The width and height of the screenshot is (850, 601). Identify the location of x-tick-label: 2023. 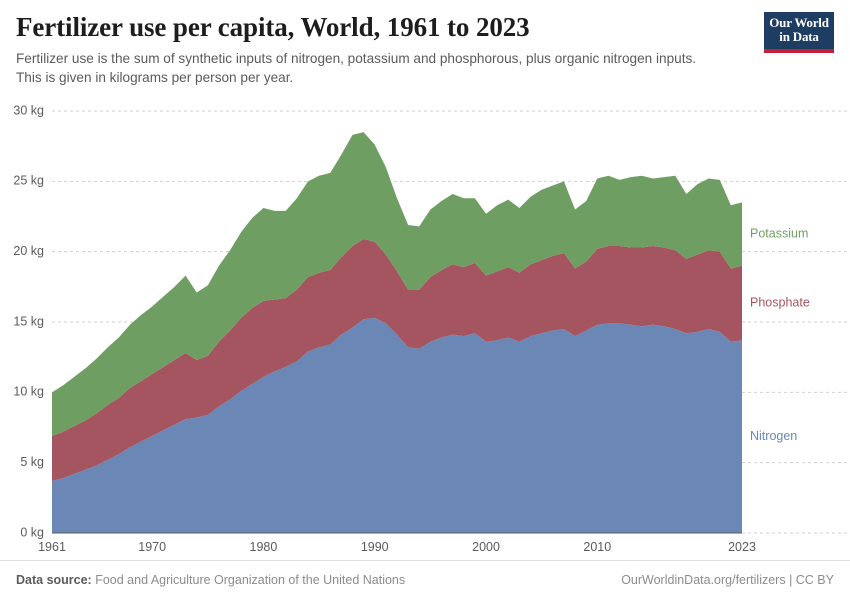
(742, 547).